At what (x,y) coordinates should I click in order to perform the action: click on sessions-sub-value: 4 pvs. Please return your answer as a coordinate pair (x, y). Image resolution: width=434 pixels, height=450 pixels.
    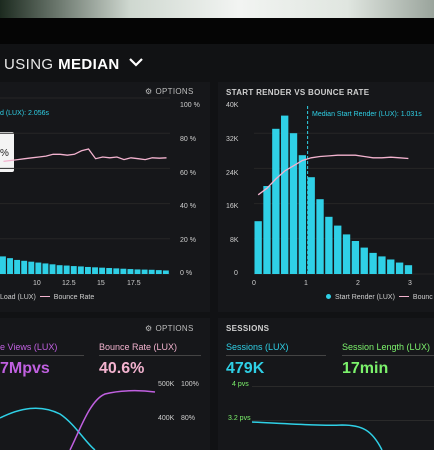
    Looking at the image, I should click on (240, 384).